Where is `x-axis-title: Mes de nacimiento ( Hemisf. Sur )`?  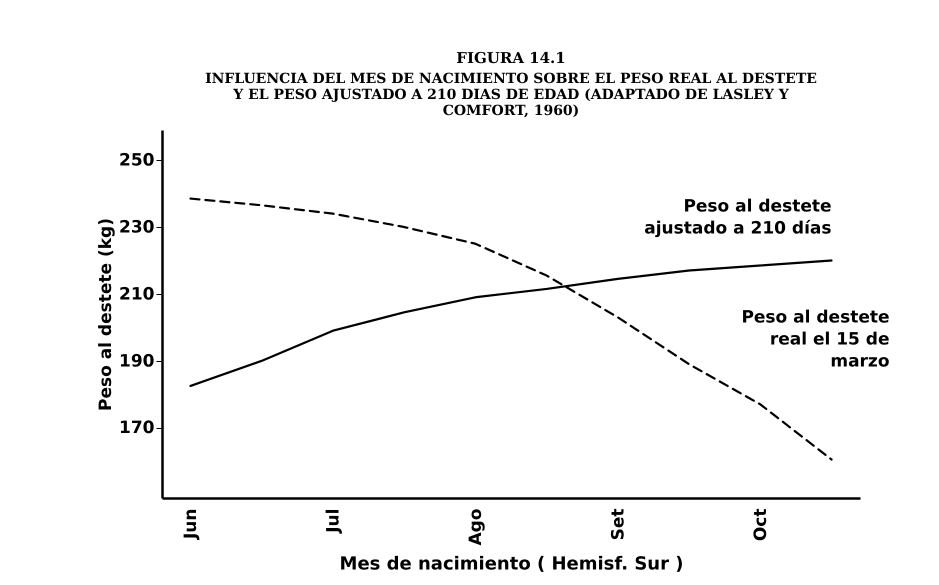 x-axis-title: Mes de nacimiento ( Hemisf. Sur ) is located at coordinates (512, 564).